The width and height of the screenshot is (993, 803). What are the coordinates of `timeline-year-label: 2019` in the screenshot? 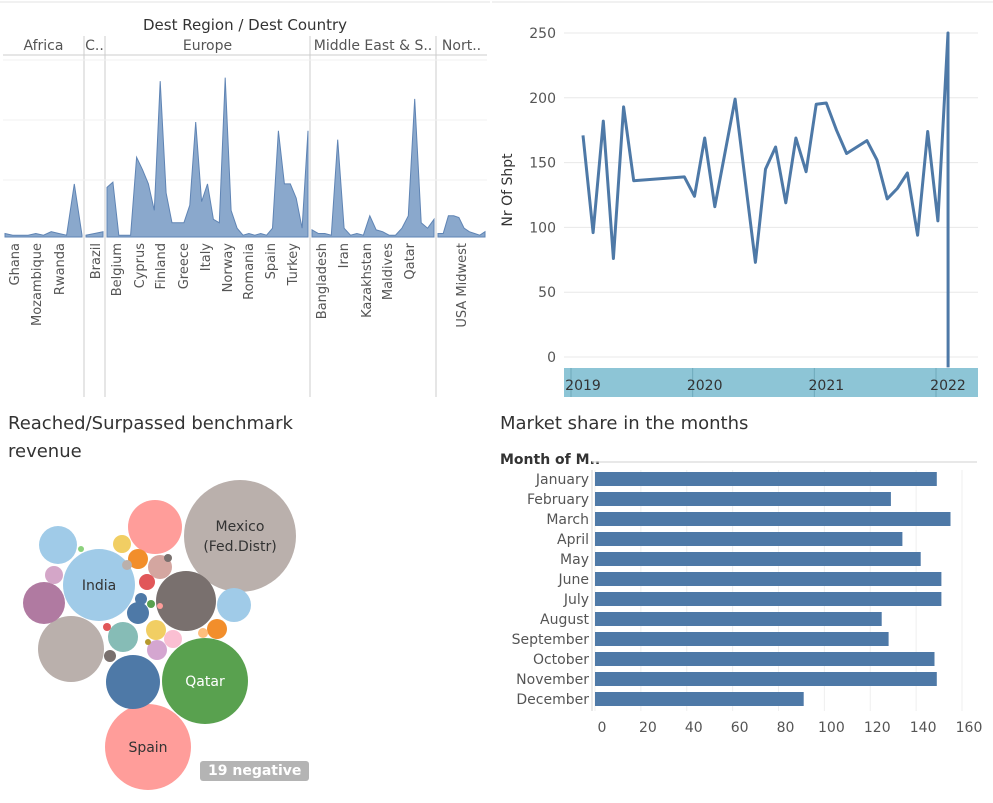 It's located at (583, 386).